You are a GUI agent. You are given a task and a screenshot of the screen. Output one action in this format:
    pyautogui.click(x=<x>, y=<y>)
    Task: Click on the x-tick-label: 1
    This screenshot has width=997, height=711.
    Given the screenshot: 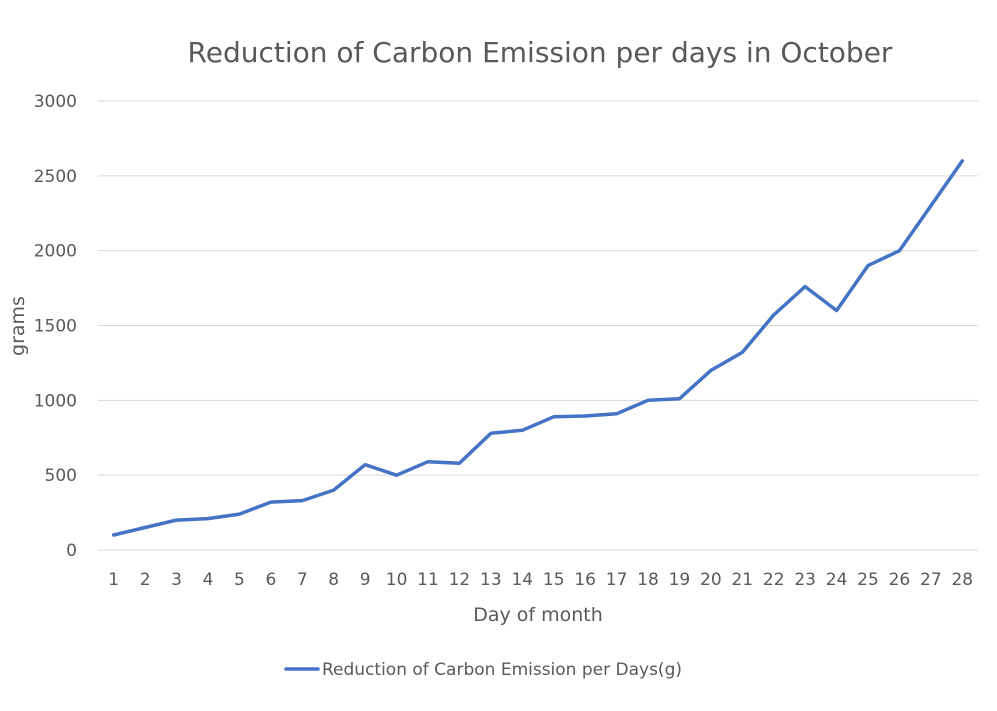 What is the action you would take?
    pyautogui.click(x=113, y=580)
    